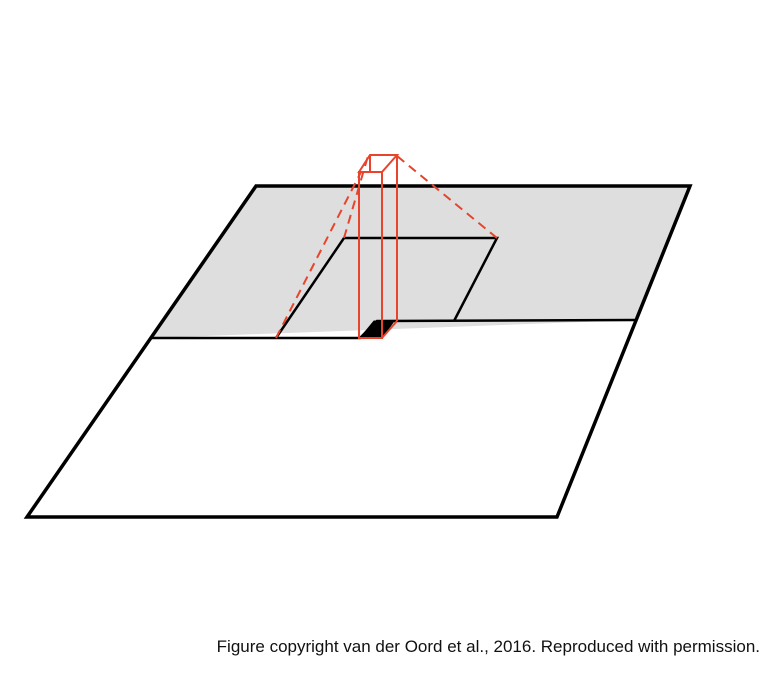  I want to click on receptive-field-window, so click(387, 287).